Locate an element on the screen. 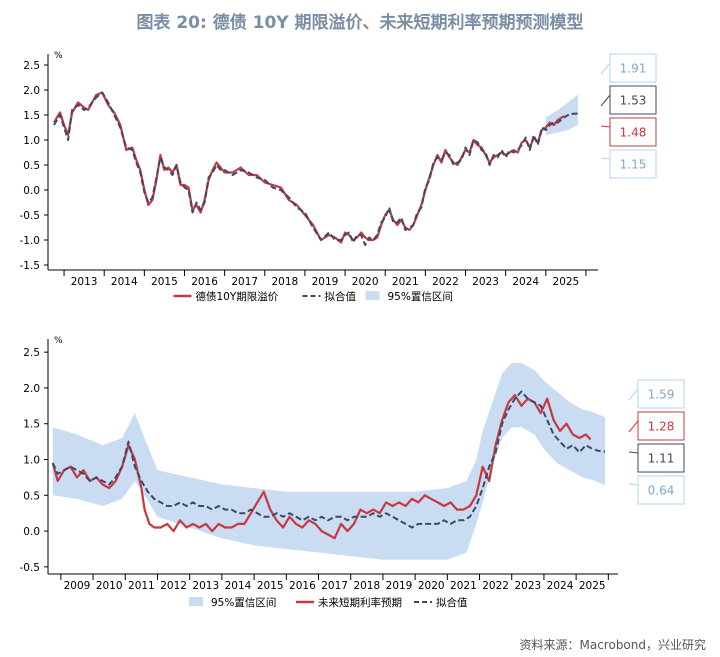 The image size is (720, 657). x-tick-label: 2011 is located at coordinates (141, 586).